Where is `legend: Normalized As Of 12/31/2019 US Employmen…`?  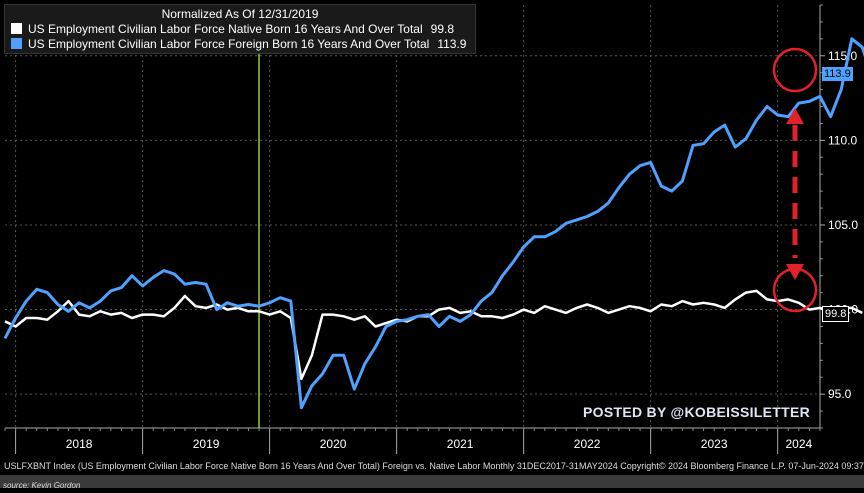
legend: Normalized As Of 12/31/2019 US Employmen… is located at coordinates (240, 29).